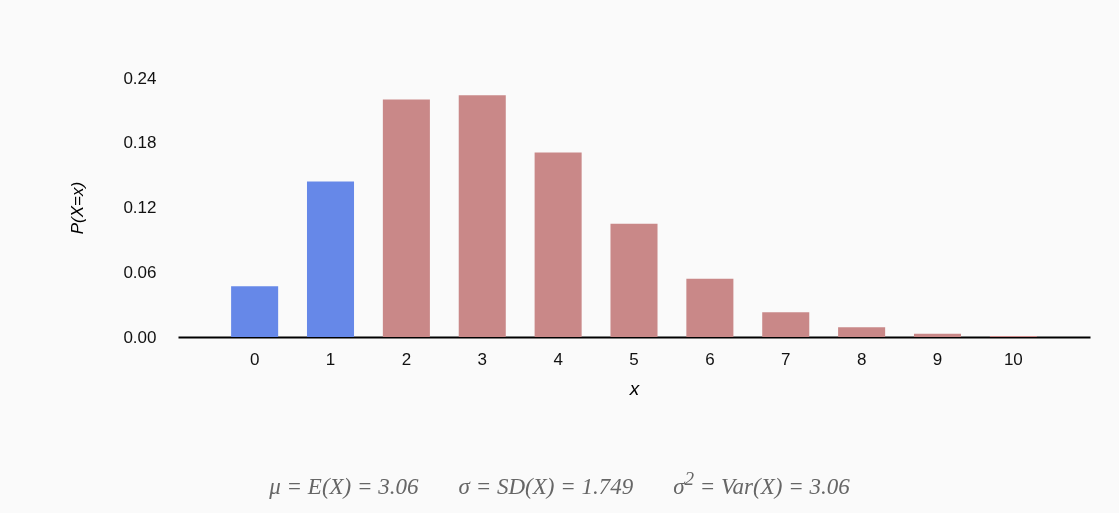  I want to click on x-tick-label: 7, so click(786, 359).